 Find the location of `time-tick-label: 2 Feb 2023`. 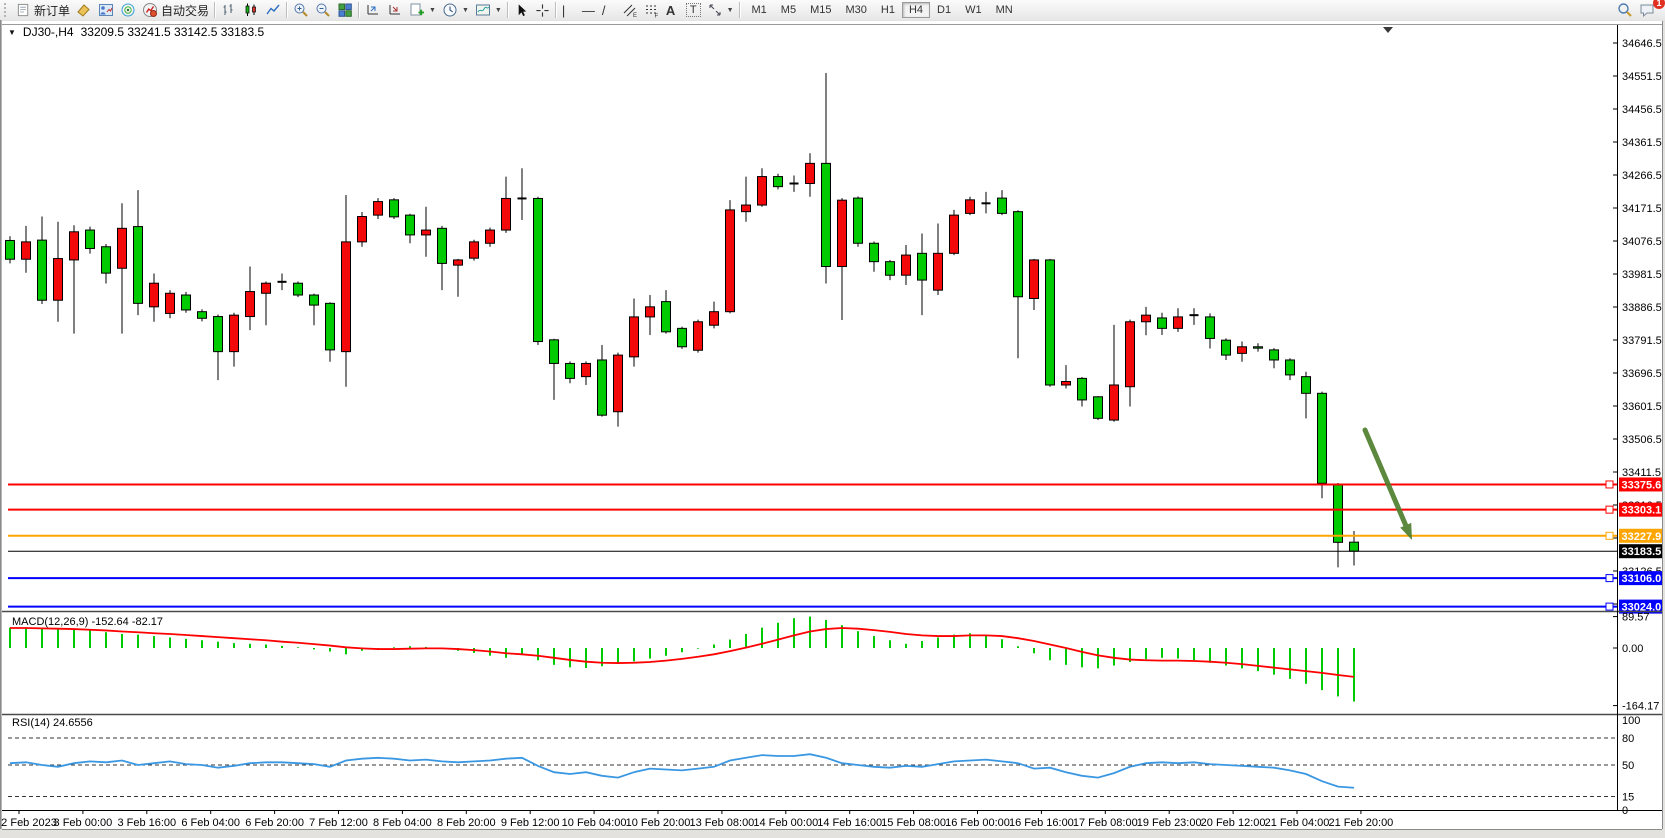

time-tick-label: 2 Feb 2023 is located at coordinates (29, 823).